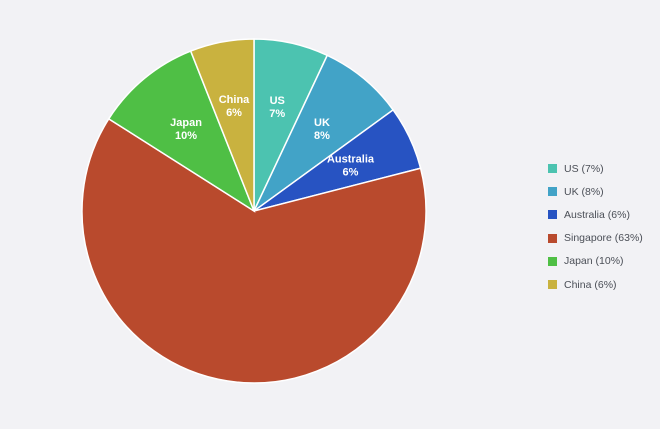 The height and width of the screenshot is (429, 660). Describe the element at coordinates (552, 169) in the screenshot. I see `legend-swatch-us` at that location.